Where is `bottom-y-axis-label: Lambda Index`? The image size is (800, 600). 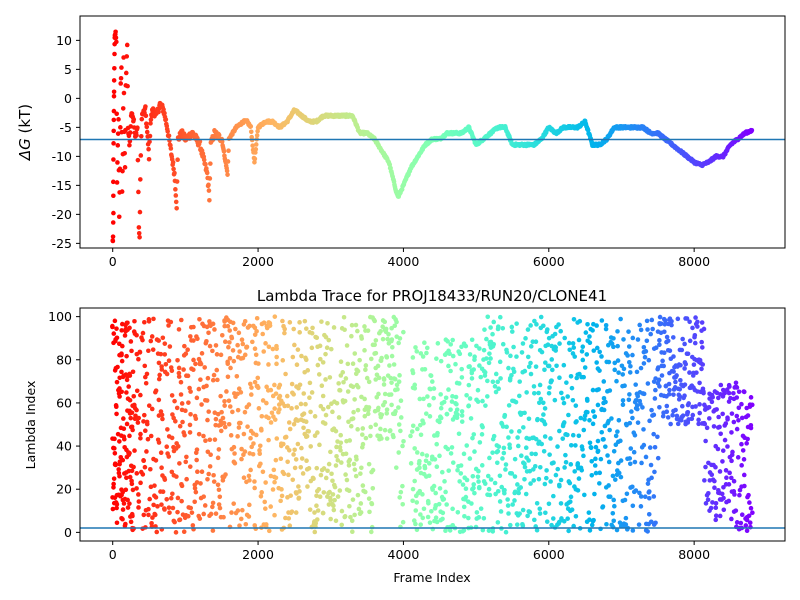 bottom-y-axis-label: Lambda Index is located at coordinates (30, 425).